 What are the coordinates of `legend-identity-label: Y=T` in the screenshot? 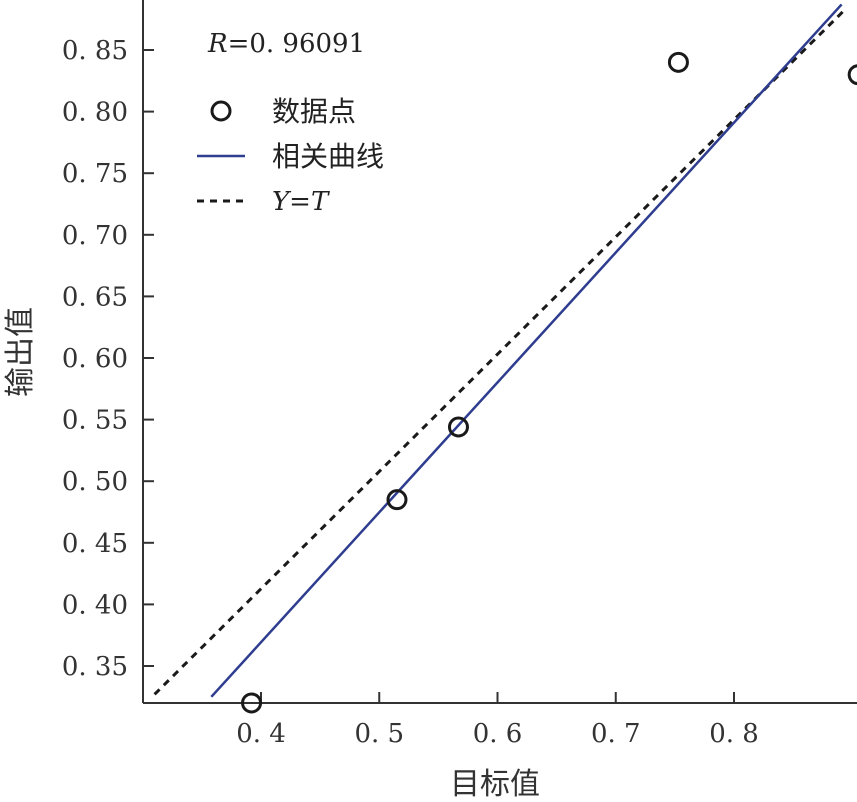 It's located at (301, 202).